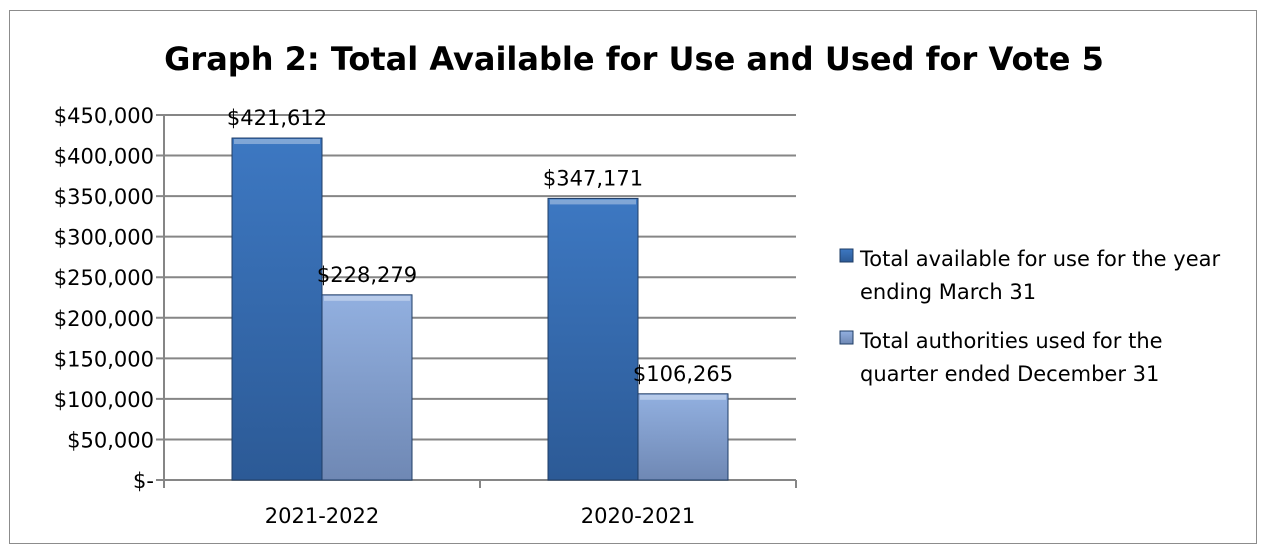  Describe the element at coordinates (104, 400) in the screenshot. I see `y-tick-label: $100,000` at that location.